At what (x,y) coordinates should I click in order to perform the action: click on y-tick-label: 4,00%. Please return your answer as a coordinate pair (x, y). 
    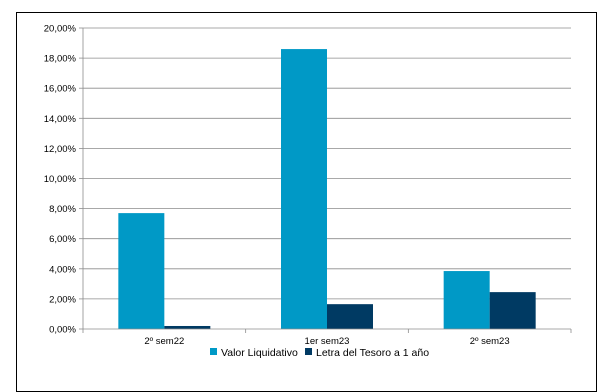
    Looking at the image, I should click on (62, 269).